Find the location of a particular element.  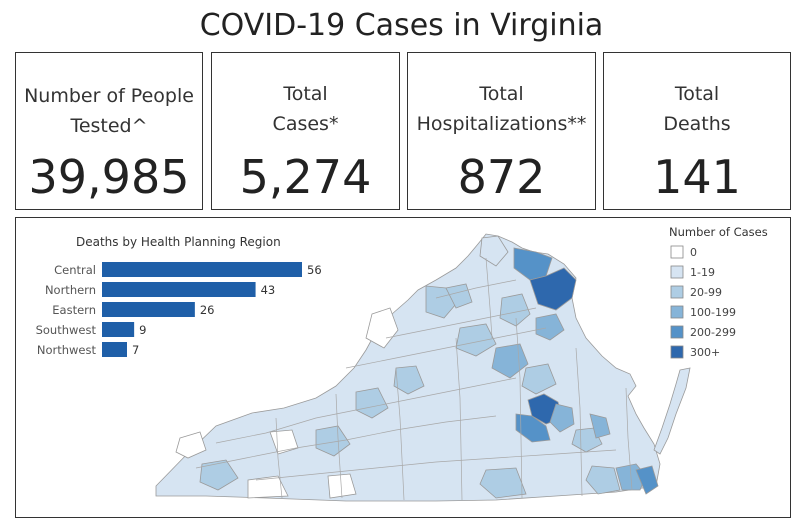

total-hospitalizations-label: Total Hospitalizations** is located at coordinates (501, 109).